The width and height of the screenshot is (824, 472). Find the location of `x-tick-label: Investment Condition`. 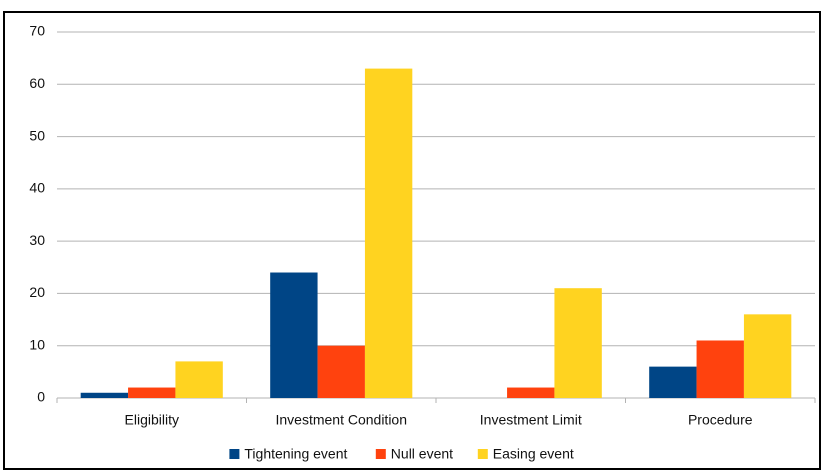

x-tick-label: Investment Condition is located at coordinates (341, 420).